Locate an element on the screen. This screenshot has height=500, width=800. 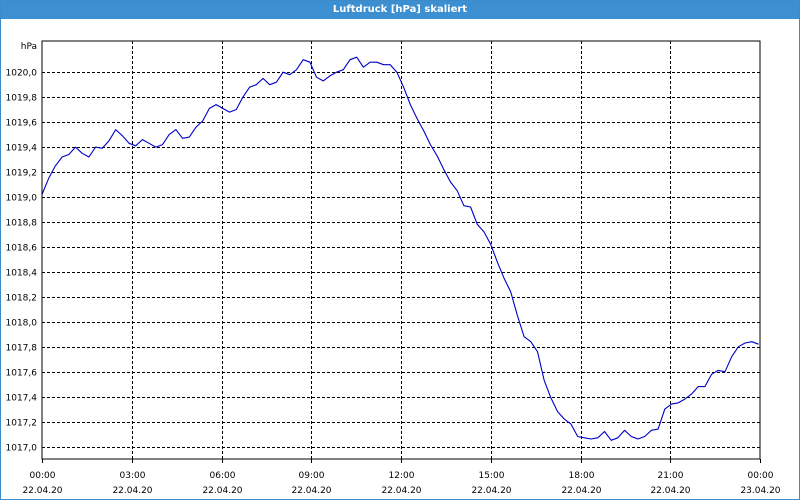
x-tick-time-label: 03:00 is located at coordinates (133, 476).